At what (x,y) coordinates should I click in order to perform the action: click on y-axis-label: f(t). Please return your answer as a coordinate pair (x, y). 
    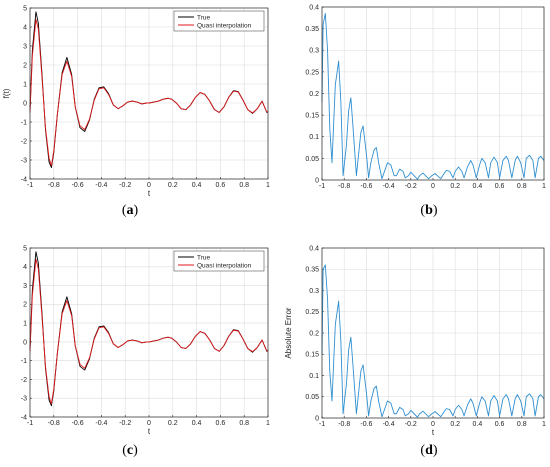
    Looking at the image, I should click on (6, 93).